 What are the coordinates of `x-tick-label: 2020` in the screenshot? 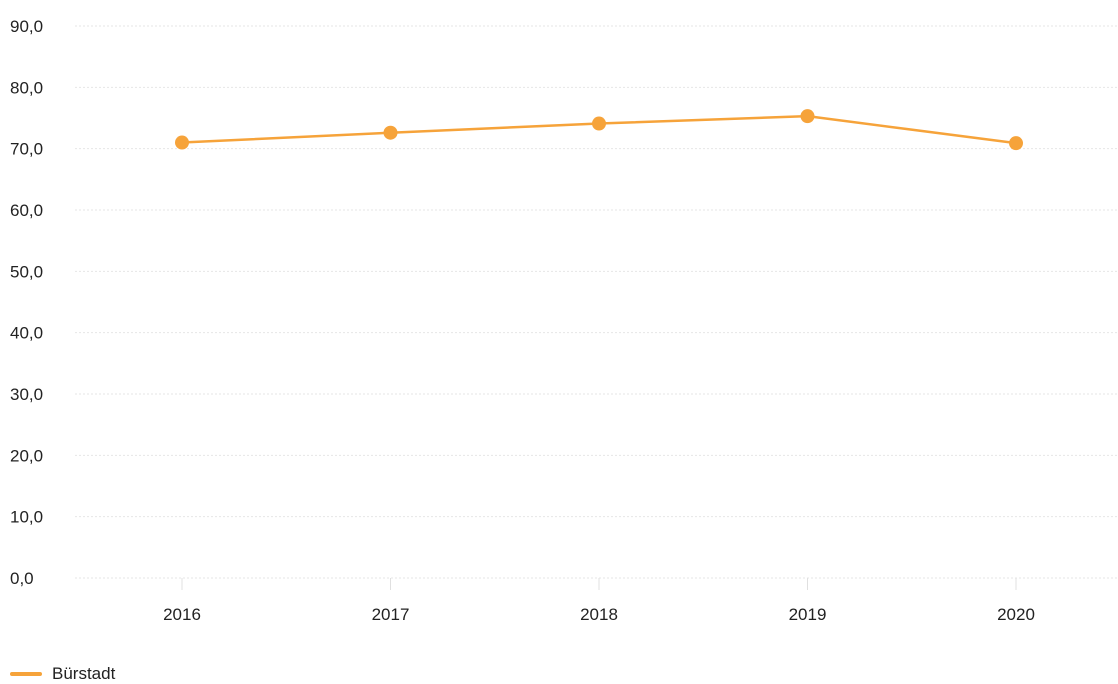 It's located at (1016, 614).